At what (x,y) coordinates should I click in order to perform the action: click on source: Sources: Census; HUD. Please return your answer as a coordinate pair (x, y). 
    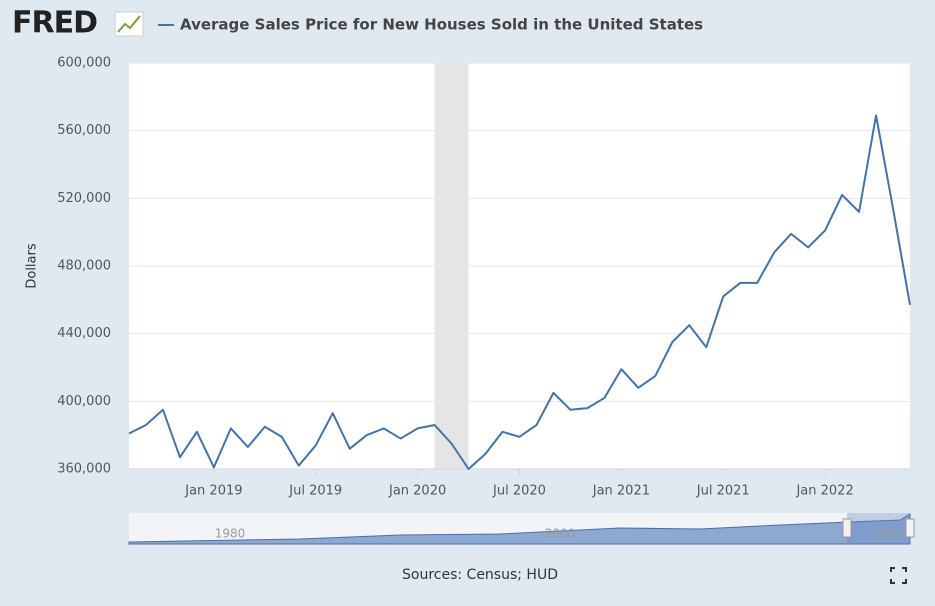
    Looking at the image, I should click on (480, 575).